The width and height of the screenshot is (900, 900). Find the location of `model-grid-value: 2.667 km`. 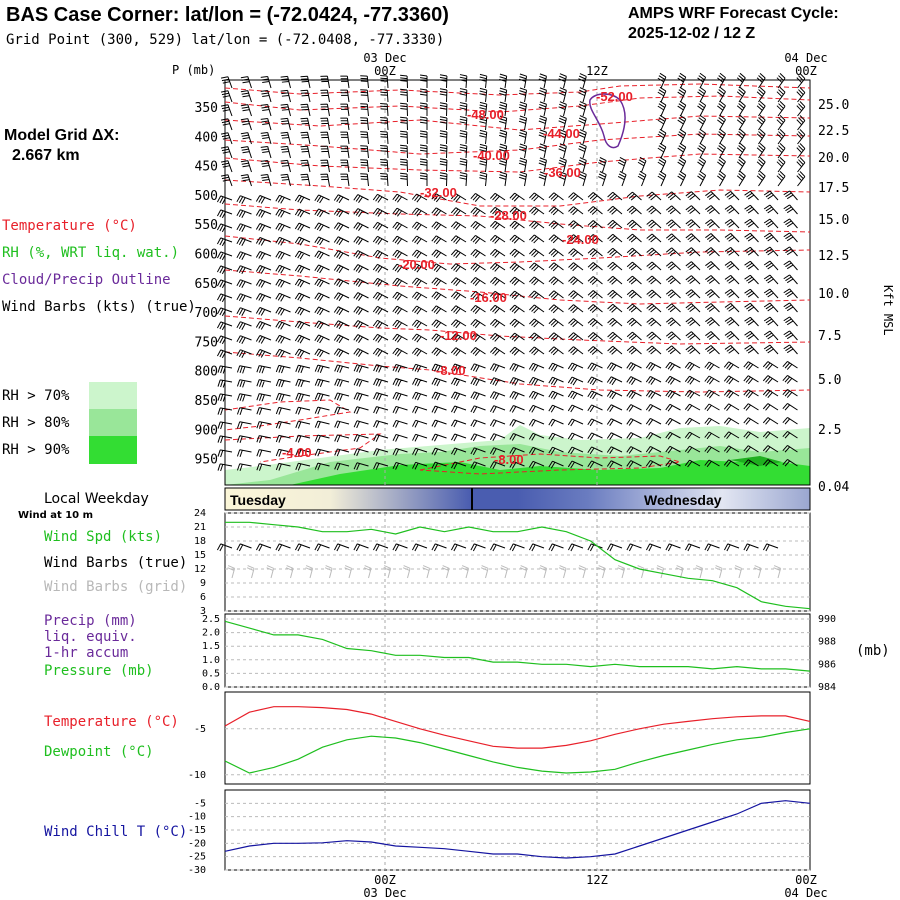

model-grid-value: 2.667 km is located at coordinates (46, 155).